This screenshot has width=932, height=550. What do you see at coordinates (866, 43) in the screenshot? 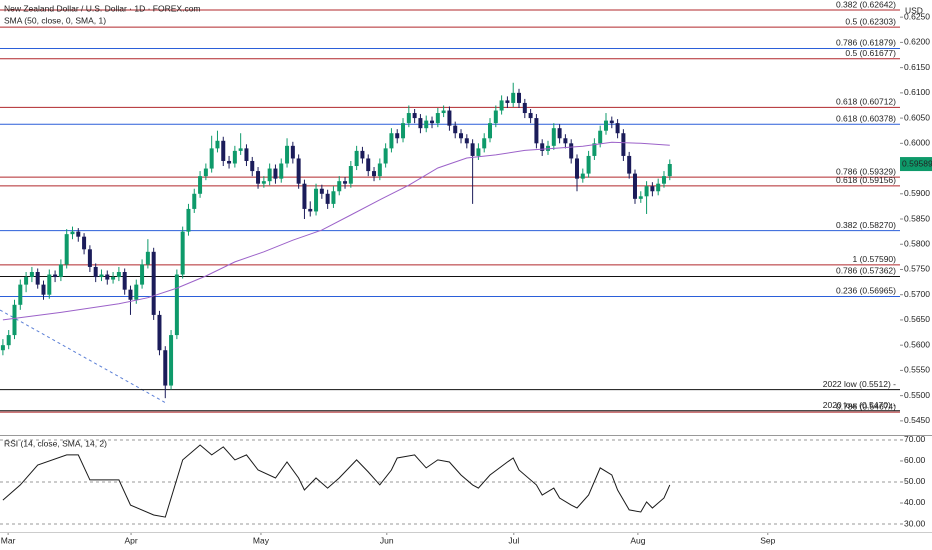
I see `level-label: 0.786 (0.61879)` at bounding box center [866, 43].